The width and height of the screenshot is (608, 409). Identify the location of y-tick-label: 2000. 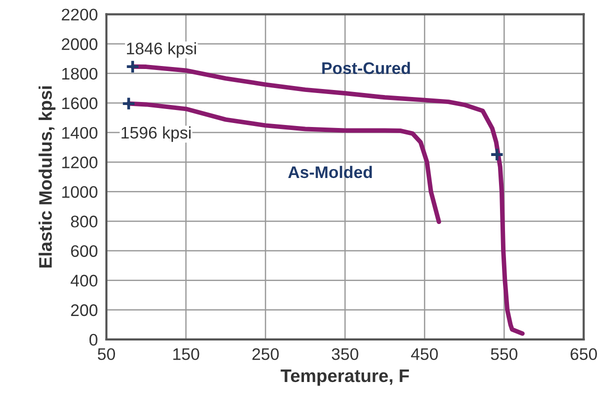
(80, 44).